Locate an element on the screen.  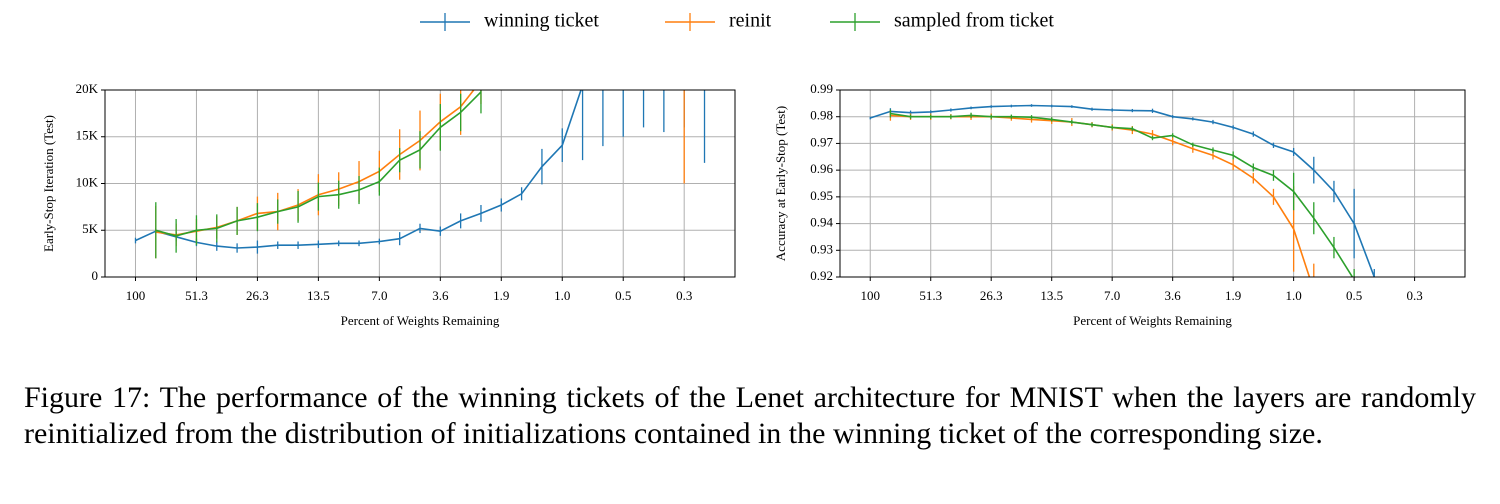
y-tick-label: 20K is located at coordinates (87, 88).